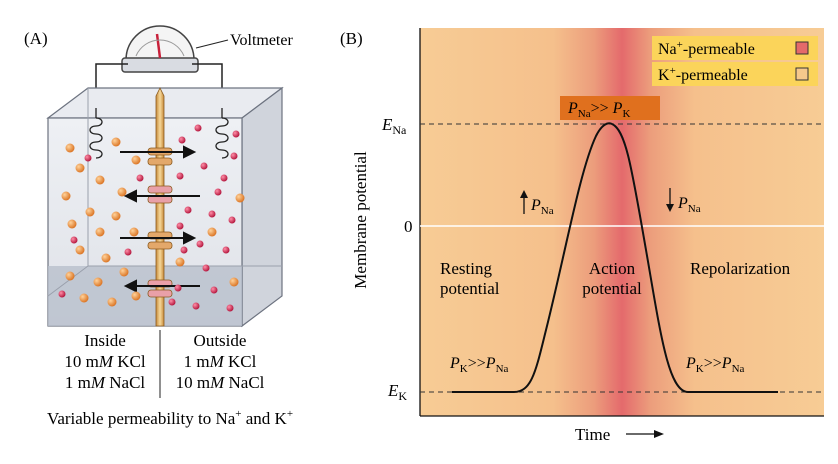  Describe the element at coordinates (592, 434) in the screenshot. I see `x-axis-label: Time` at that location.